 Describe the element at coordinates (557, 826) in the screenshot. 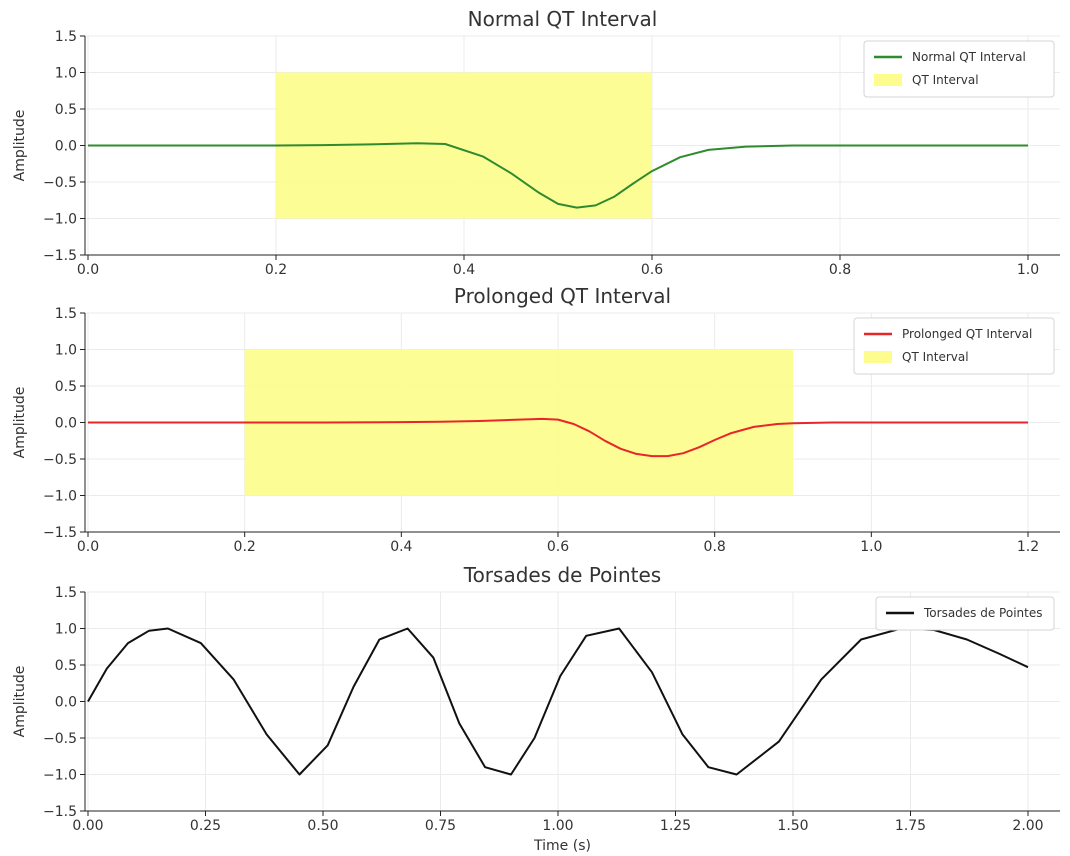

I see `x-tick-label: 1.00` at that location.